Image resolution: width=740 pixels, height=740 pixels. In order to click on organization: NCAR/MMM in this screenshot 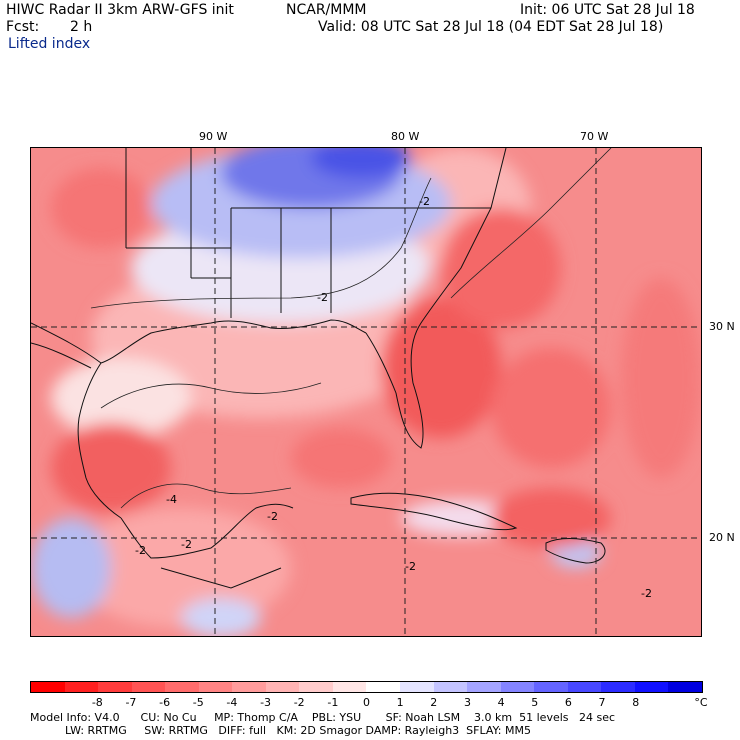, I will do `click(326, 10)`.